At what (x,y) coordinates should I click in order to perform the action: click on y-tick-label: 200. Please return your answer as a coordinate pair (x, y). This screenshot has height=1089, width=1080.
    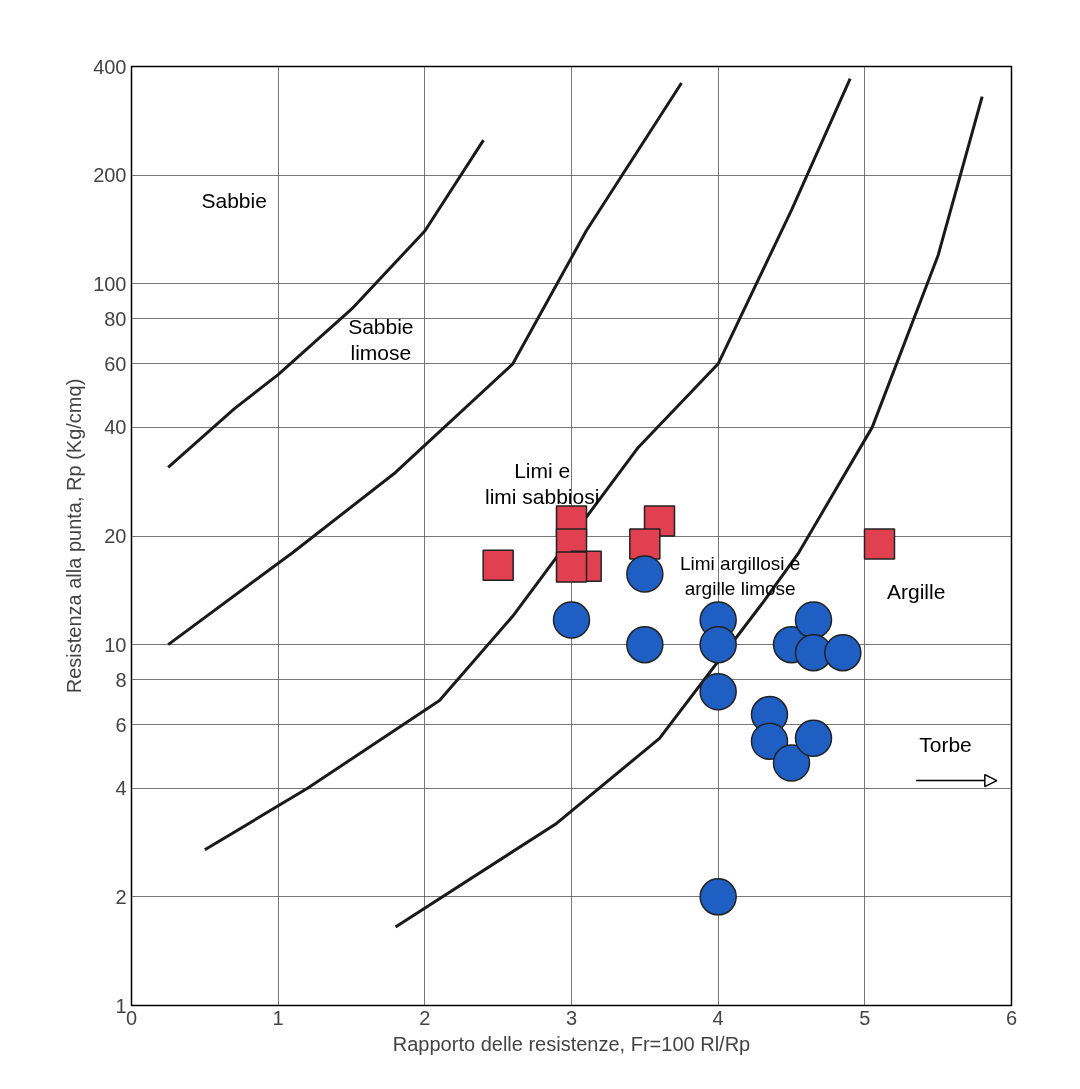
    Looking at the image, I should click on (110, 175).